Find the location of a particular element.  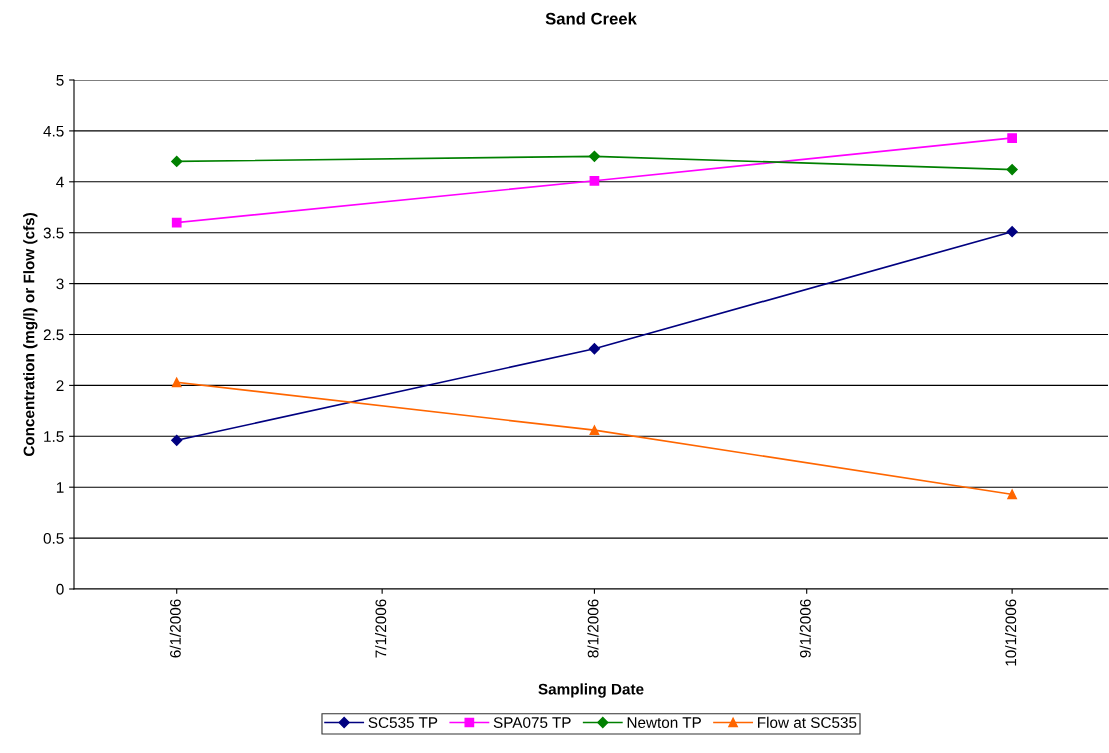

y-tick-label: 5 is located at coordinates (60, 80).